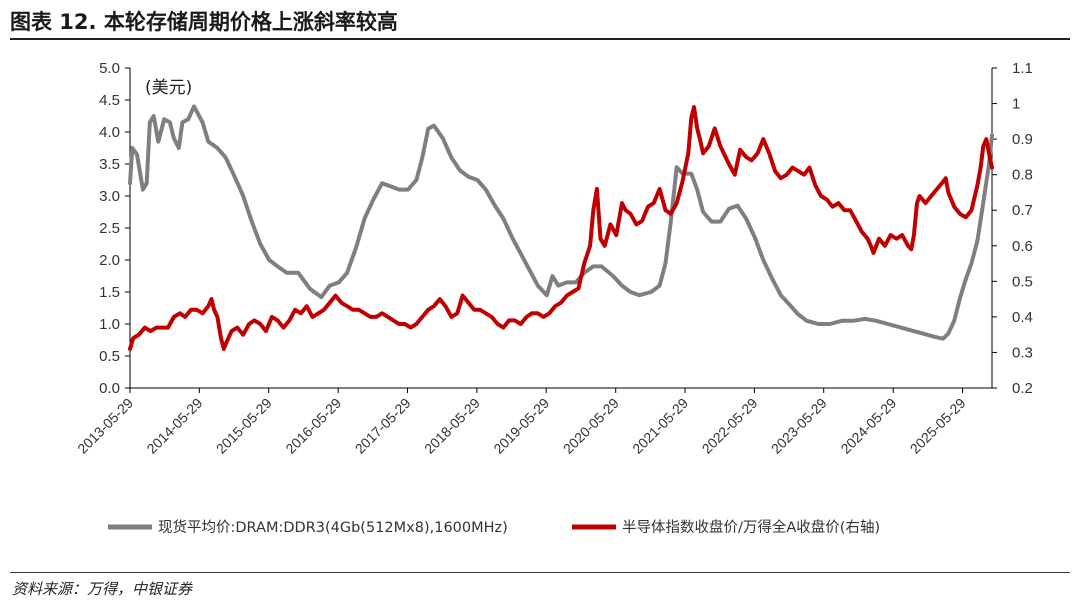 Image resolution: width=1080 pixels, height=606 pixels. I want to click on right-tick-label: 0.8, so click(1022, 175).